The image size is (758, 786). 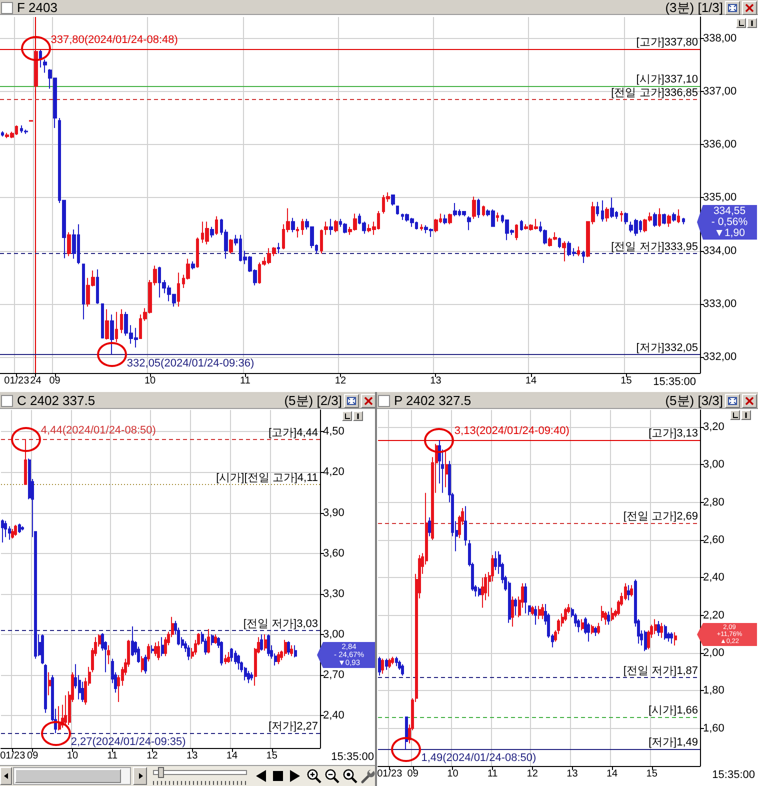 What do you see at coordinates (37, 7) in the screenshot?
I see `chart-title: F 2403` at bounding box center [37, 7].